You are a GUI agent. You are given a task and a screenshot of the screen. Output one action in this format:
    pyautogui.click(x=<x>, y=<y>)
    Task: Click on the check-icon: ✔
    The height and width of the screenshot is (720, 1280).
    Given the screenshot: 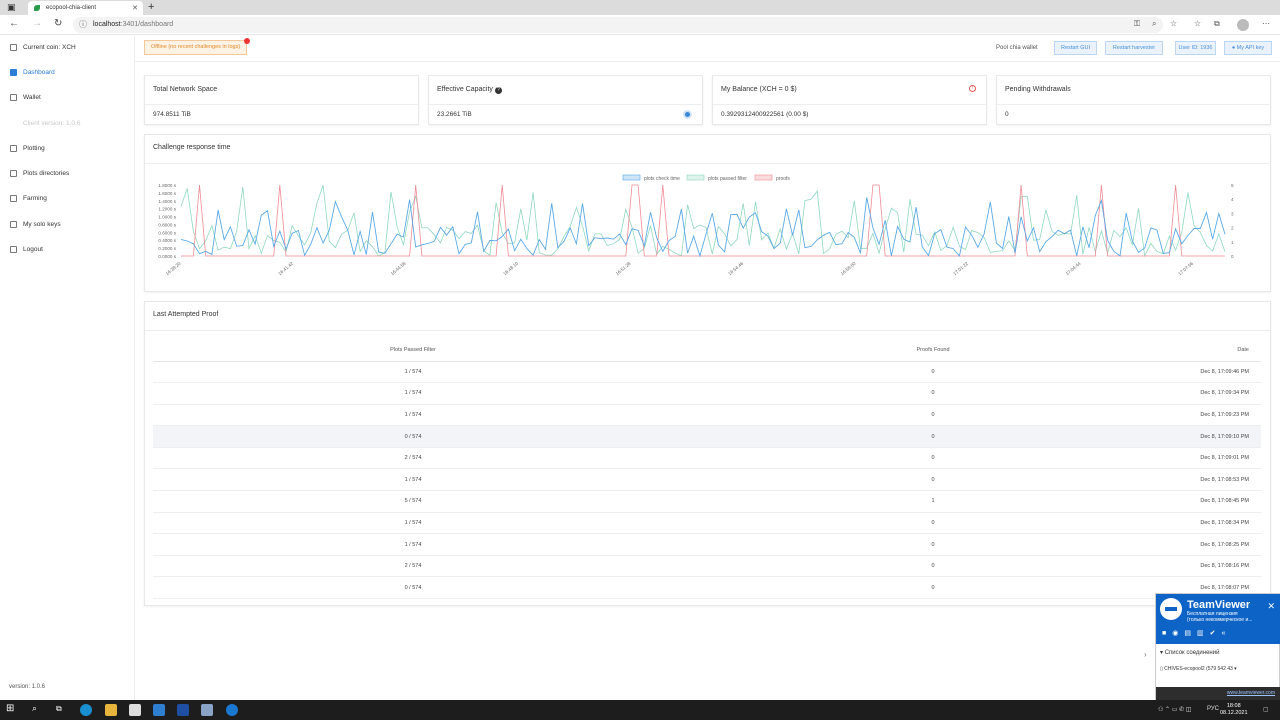 What is the action you would take?
    pyautogui.click(x=1215, y=633)
    